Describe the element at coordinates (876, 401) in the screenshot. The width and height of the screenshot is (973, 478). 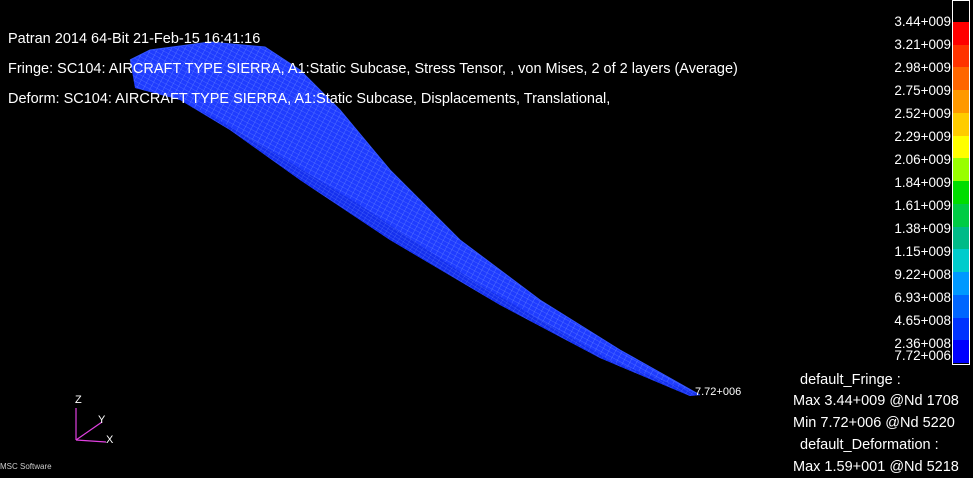
I see `fringe-max: Max 3.44+009 @Nd 1708` at that location.